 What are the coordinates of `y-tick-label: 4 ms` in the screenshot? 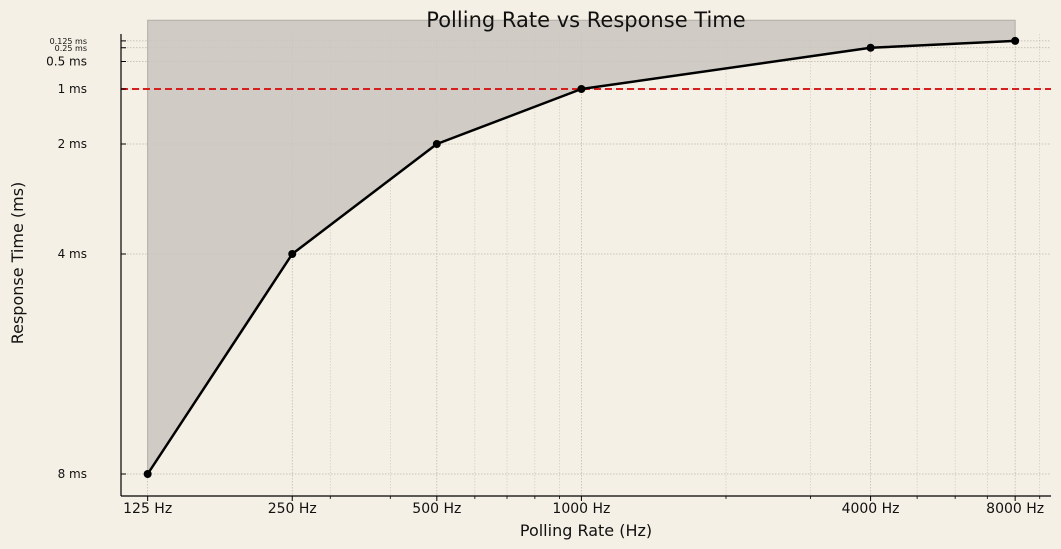 It's located at (72, 254).